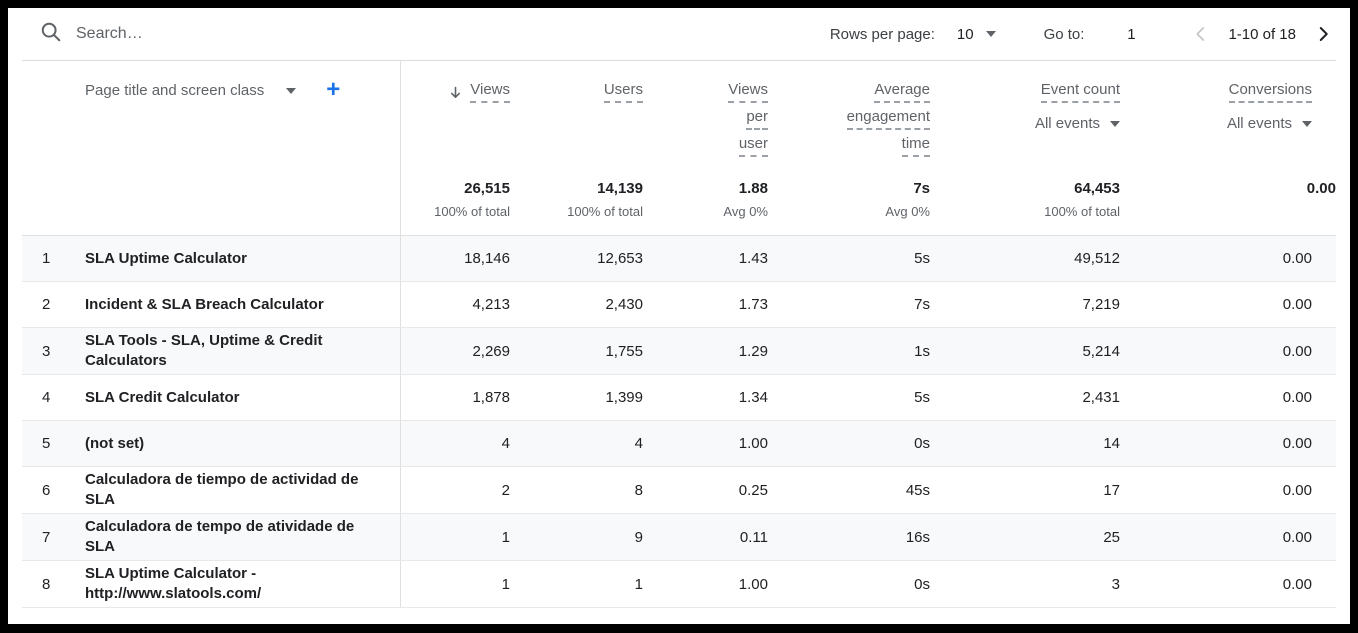 The width and height of the screenshot is (1358, 633). I want to click on page-title-cell: (not set), so click(115, 443).